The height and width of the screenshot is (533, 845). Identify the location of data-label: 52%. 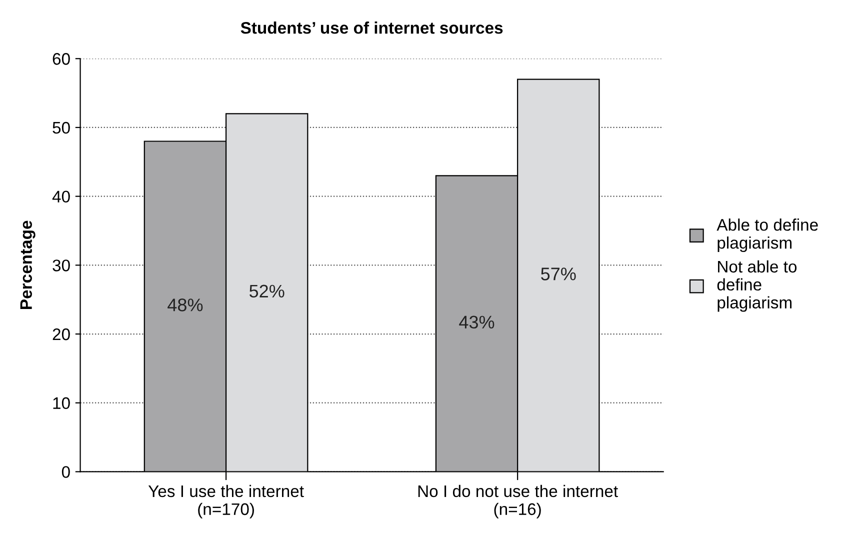
(267, 291).